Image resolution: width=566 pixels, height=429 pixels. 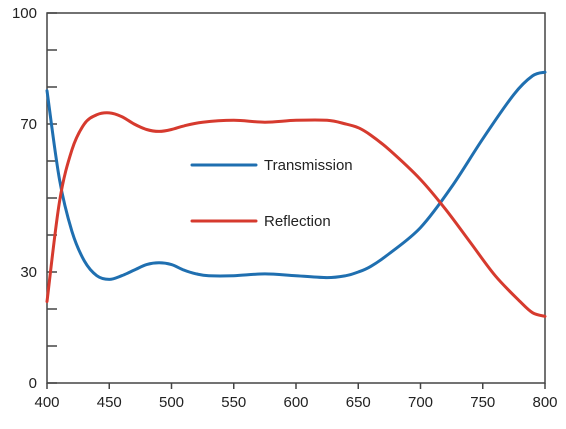 What do you see at coordinates (297, 221) in the screenshot?
I see `legend-label-reflection: Reflection` at bounding box center [297, 221].